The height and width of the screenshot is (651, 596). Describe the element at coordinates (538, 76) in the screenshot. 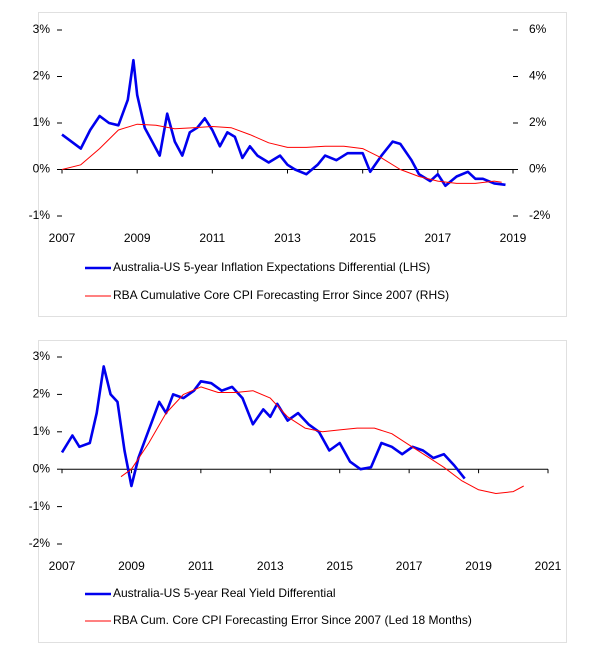

I see `y2-tick-label: 4%` at that location.